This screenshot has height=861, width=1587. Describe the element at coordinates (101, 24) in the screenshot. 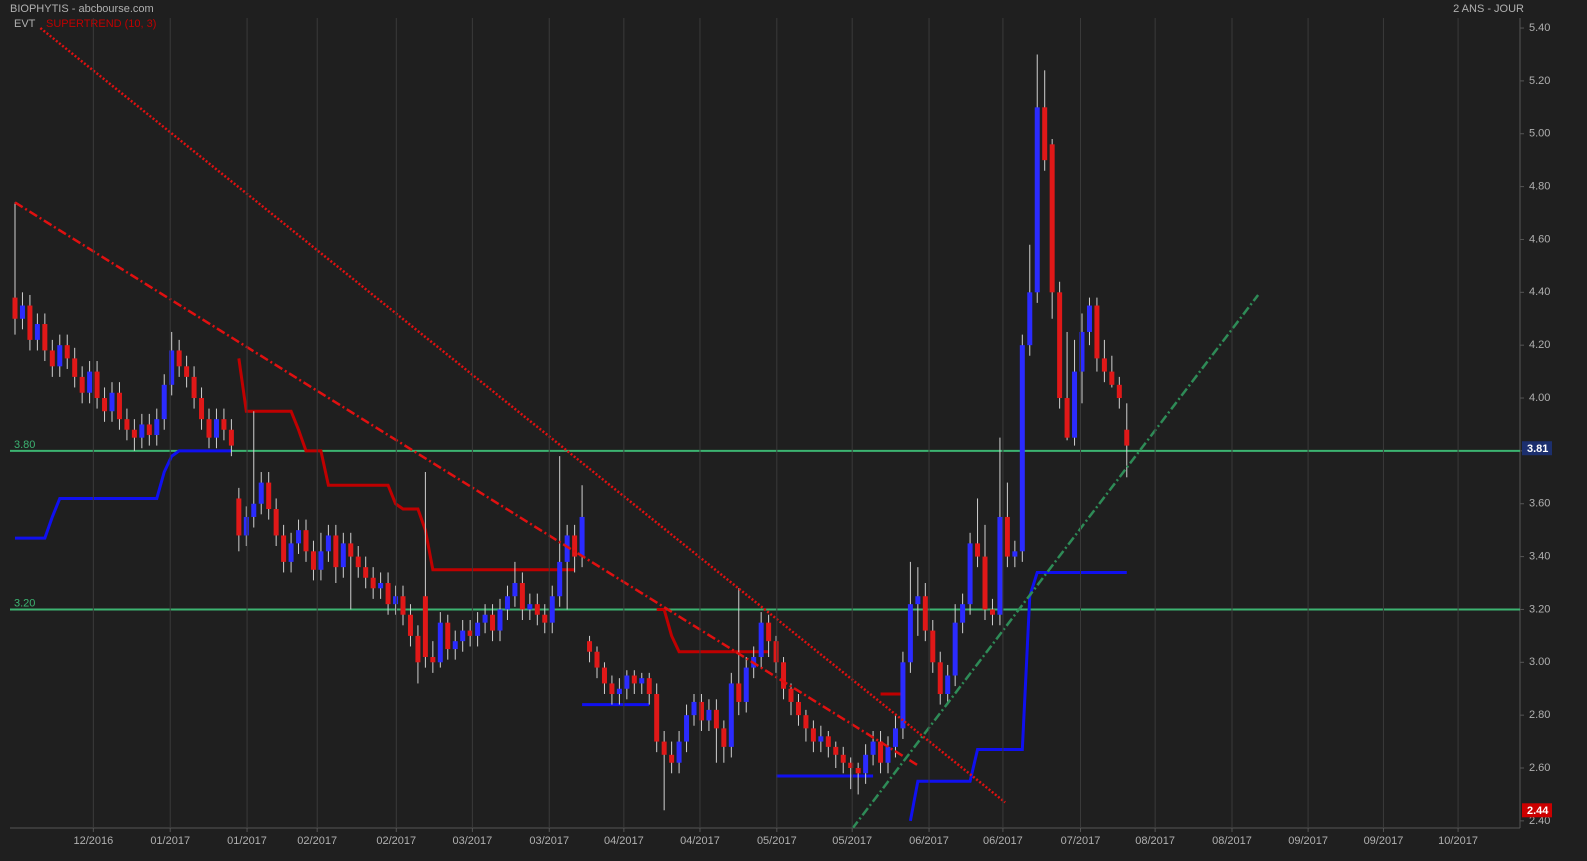

I see `indicator-label: SUPERTREND (10, 3)` at that location.